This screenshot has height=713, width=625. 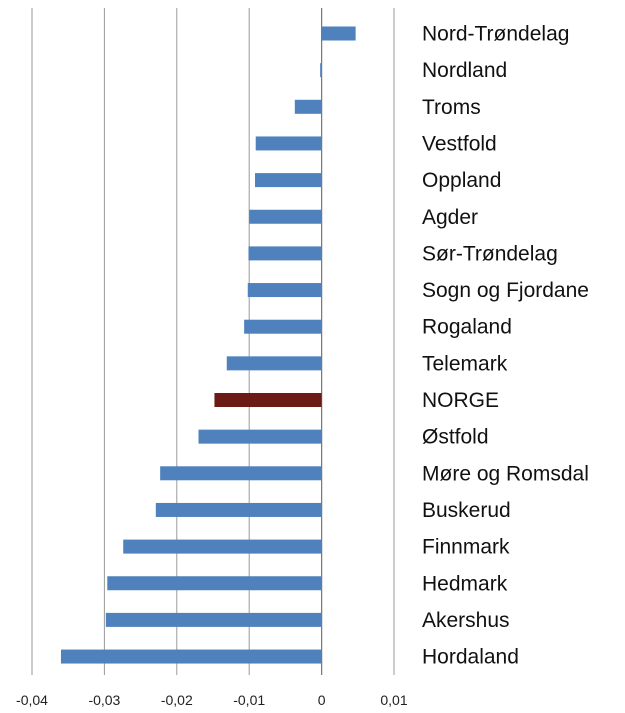 I want to click on x-tick-label: -0,03, so click(x=104, y=700).